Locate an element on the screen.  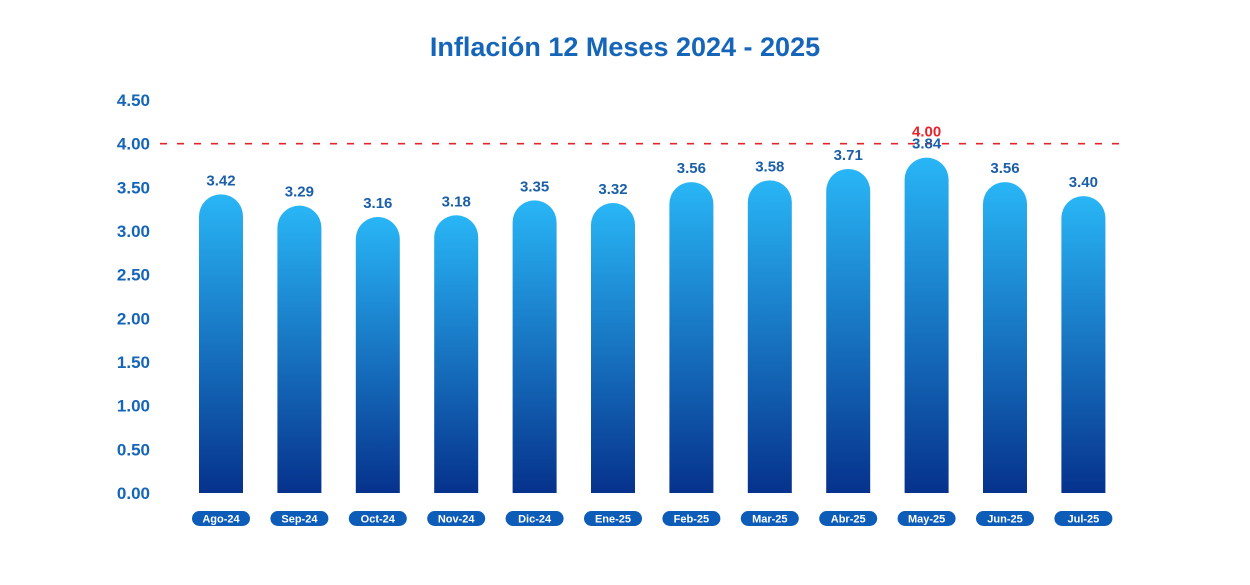
y-tick-label: 1.50 is located at coordinates (133, 362).